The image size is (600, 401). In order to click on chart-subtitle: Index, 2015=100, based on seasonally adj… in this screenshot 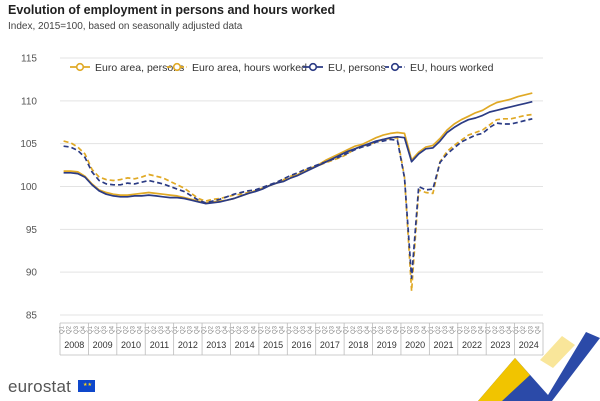, I will do `click(125, 26)`.